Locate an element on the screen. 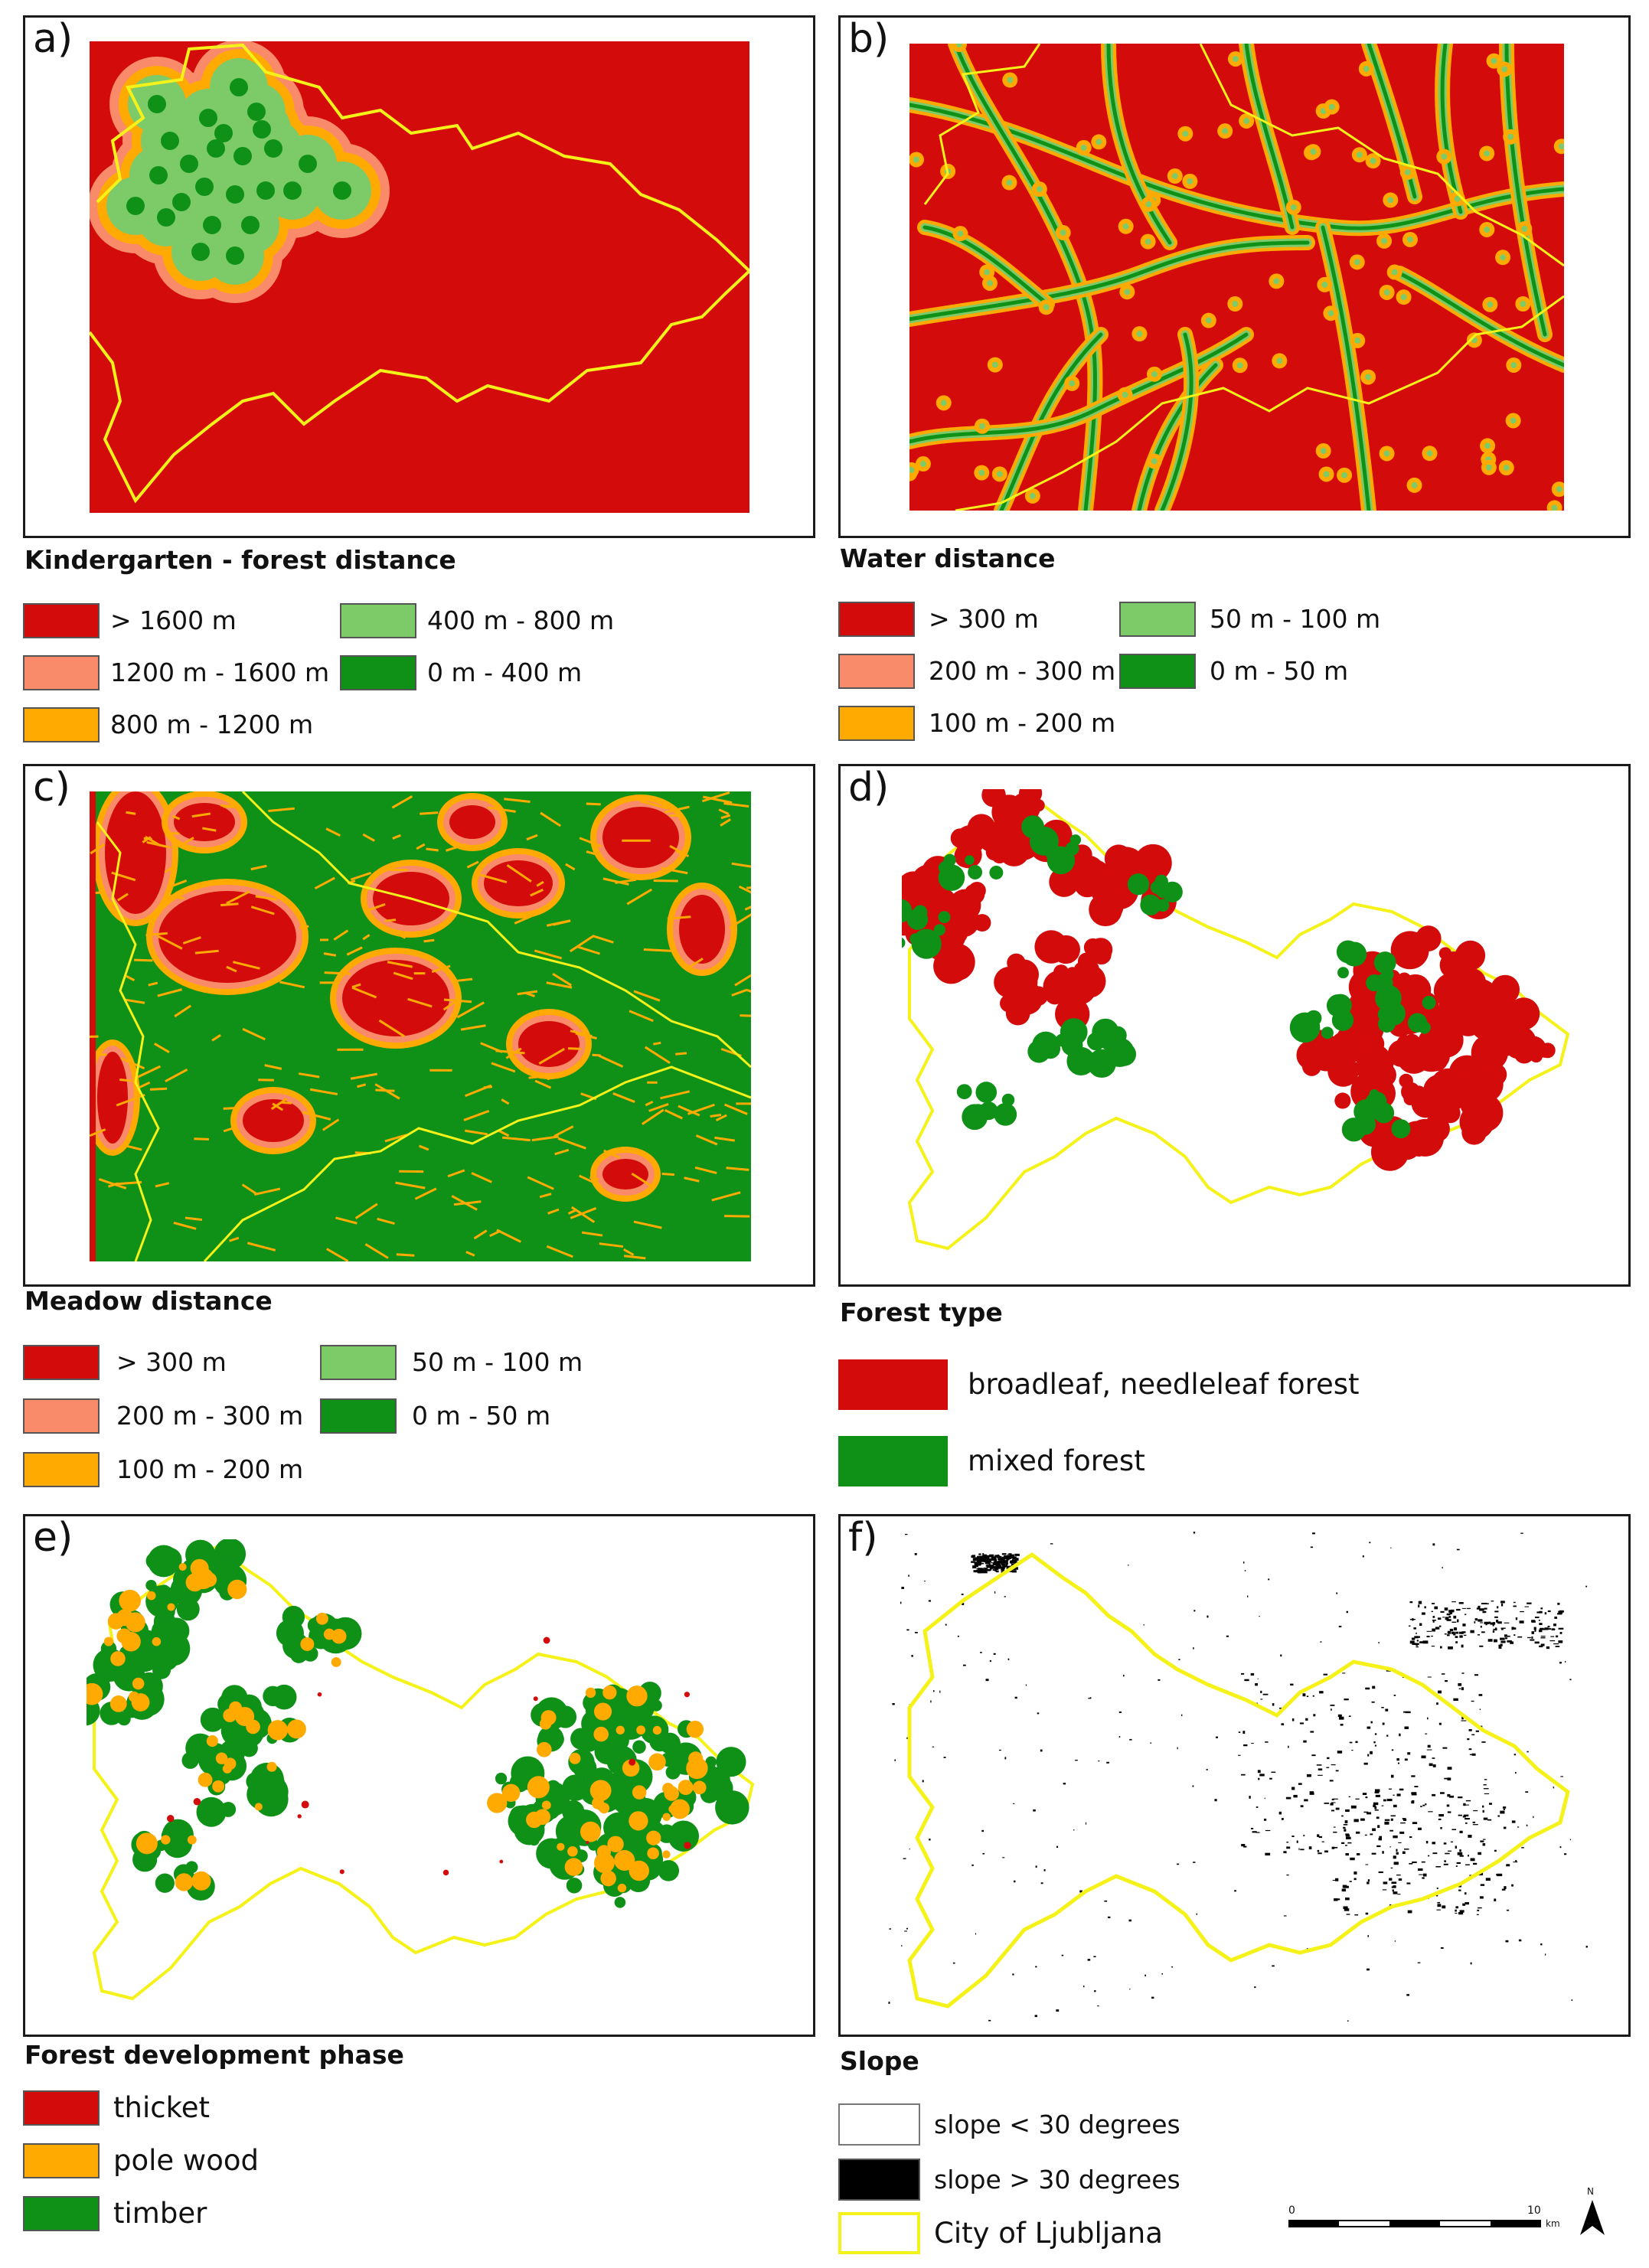 Image resolution: width=1649 pixels, height=2268 pixels. north-arrow-icon is located at coordinates (1592, 2217).